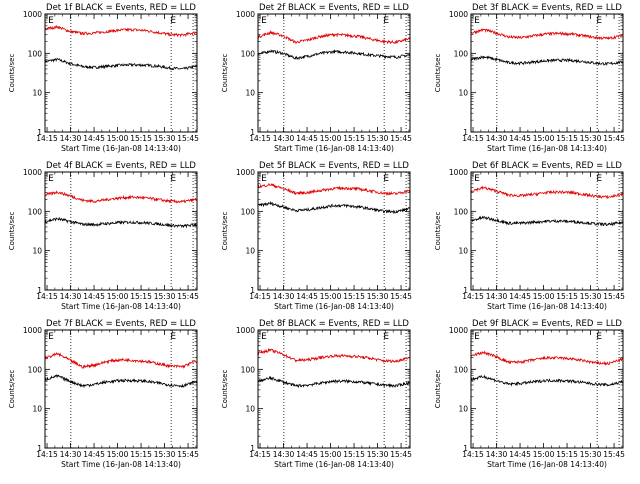 This screenshot has height=484, width=640. Describe the element at coordinates (547, 324) in the screenshot. I see `panel-title: Det 9f BLACK = Events, RED = LLD` at that location.